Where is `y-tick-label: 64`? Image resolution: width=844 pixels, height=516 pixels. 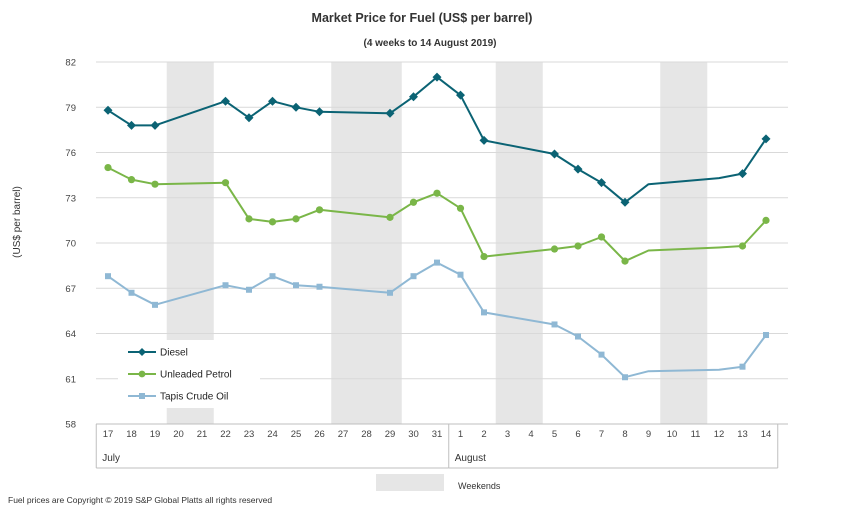
y-tick-label: 64 is located at coordinates (70, 334).